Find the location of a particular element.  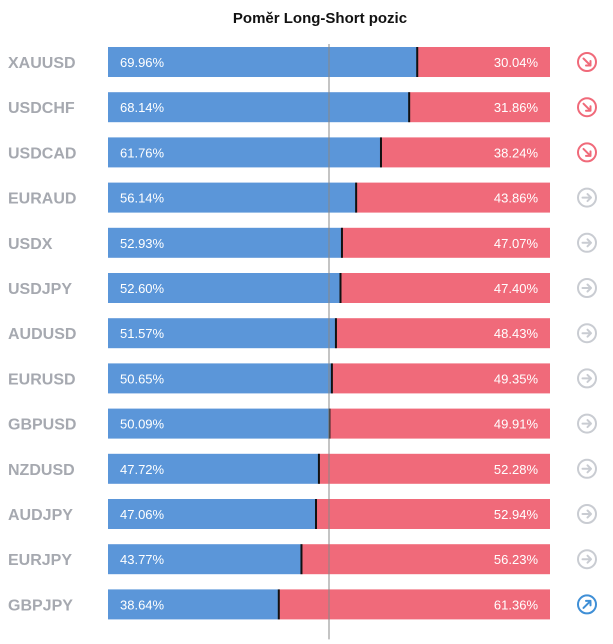

short-percent-label: 38.24% is located at coordinates (516, 152).